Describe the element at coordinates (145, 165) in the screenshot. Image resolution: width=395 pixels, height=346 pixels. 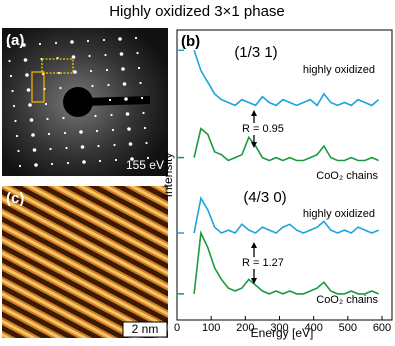
I see `energy-label: 155 eV` at that location.